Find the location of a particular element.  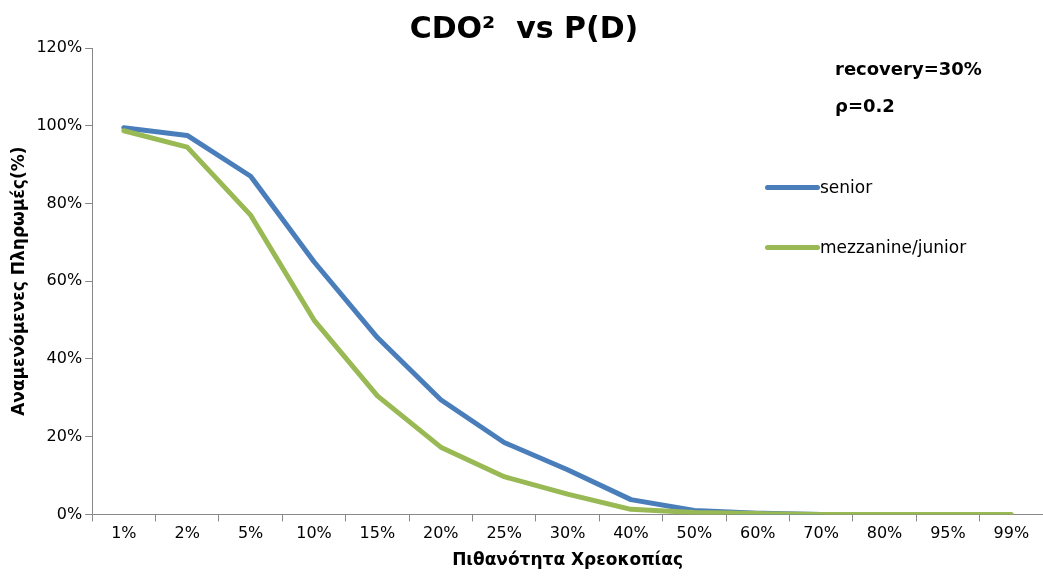

legend-label: mezzanine/junior is located at coordinates (893, 247).